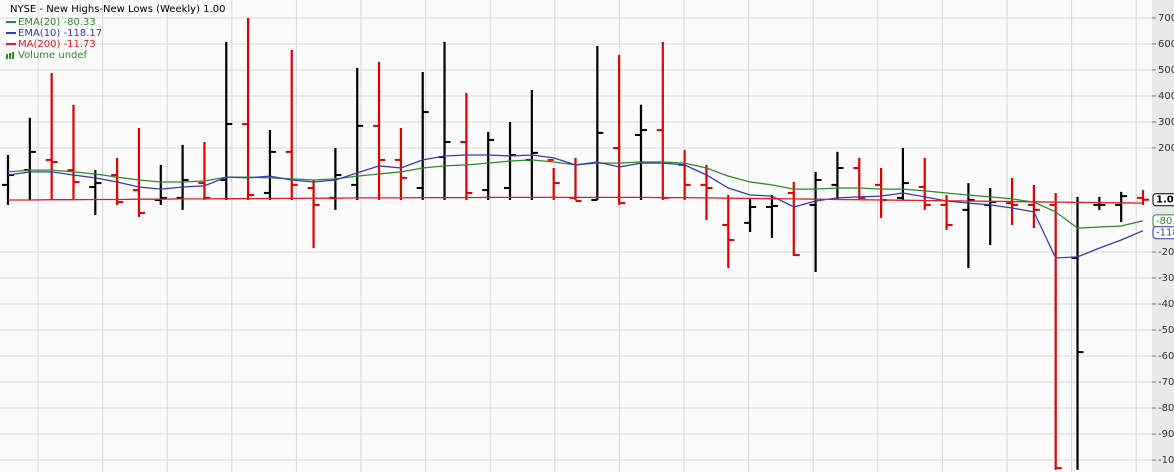 This screenshot has height=472, width=1174. I want to click on end-label: -80.33, so click(1165, 221).